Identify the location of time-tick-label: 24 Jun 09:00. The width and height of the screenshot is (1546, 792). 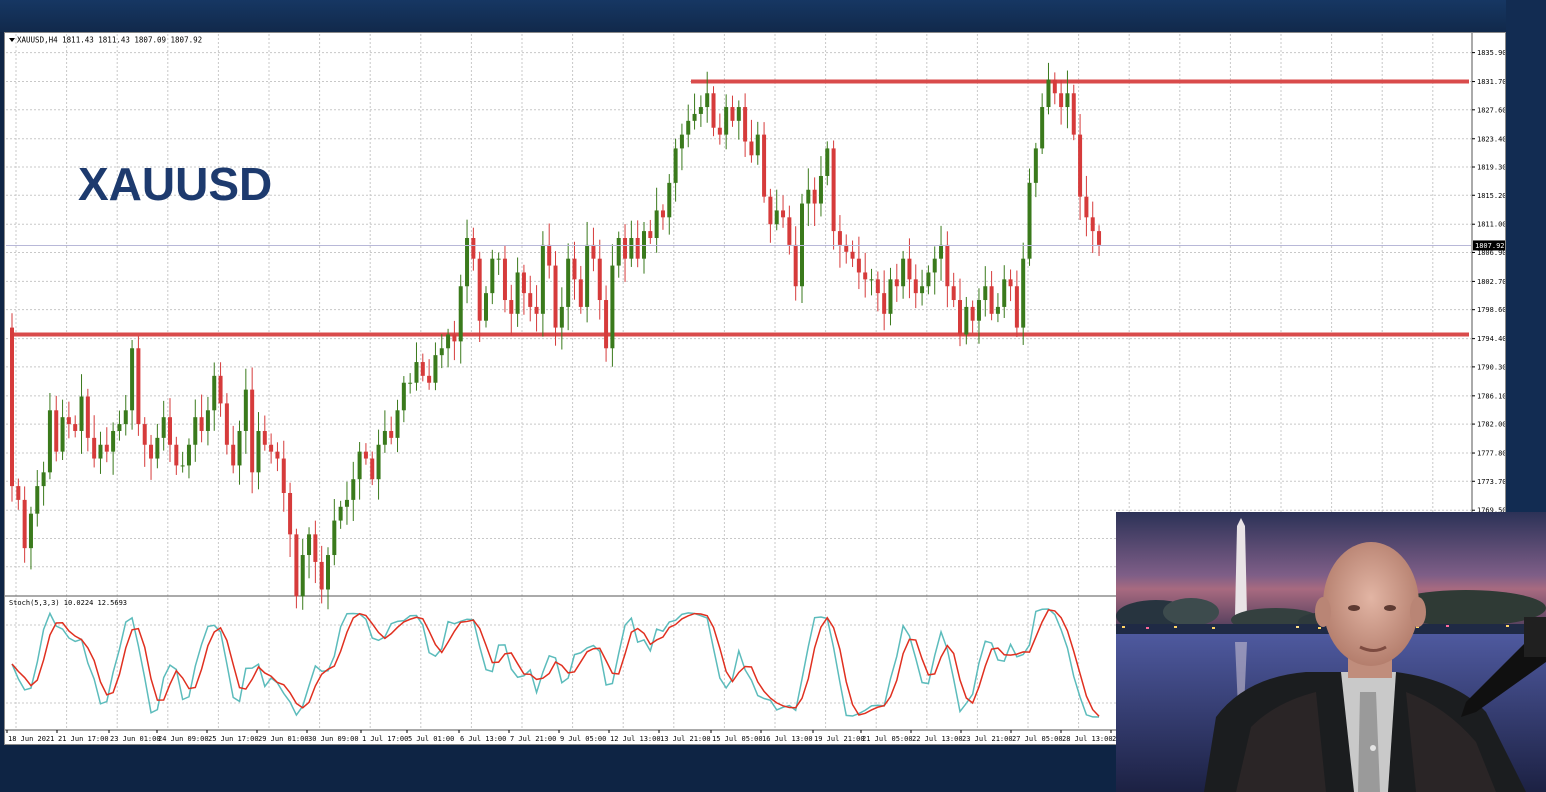
(183, 739).